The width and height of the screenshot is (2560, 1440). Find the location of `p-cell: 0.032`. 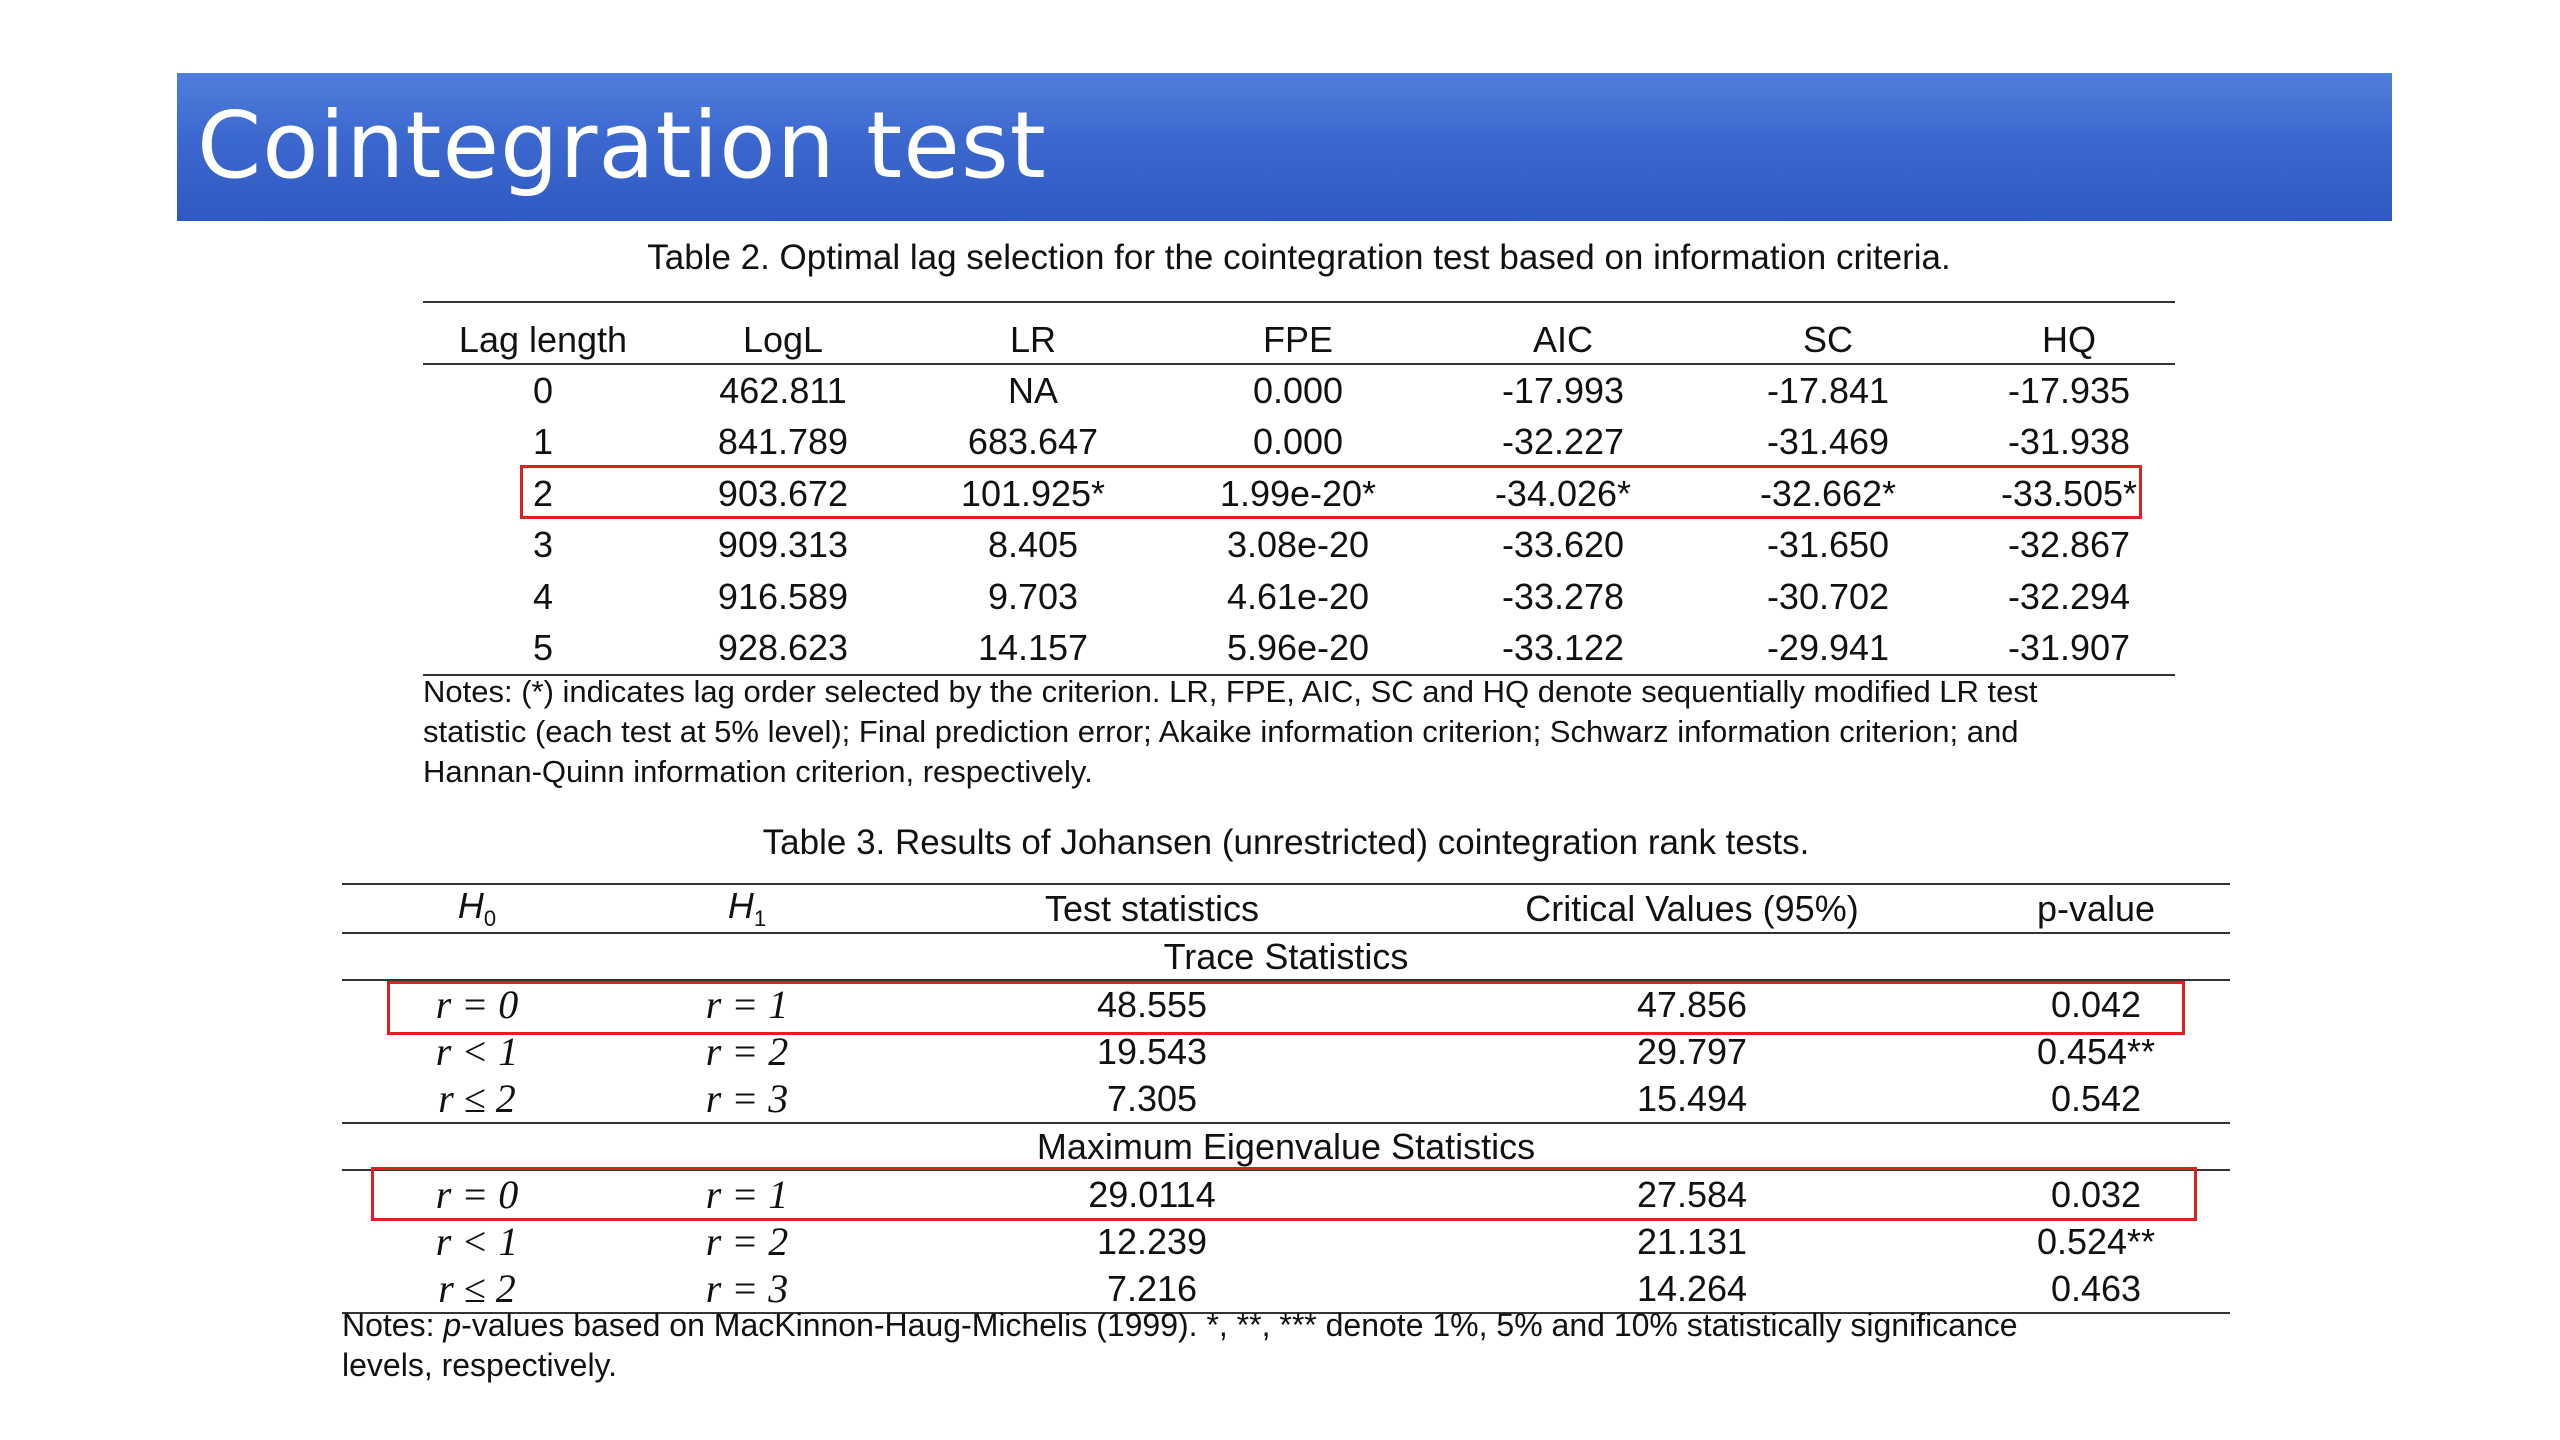

p-cell: 0.032 is located at coordinates (2096, 1194).